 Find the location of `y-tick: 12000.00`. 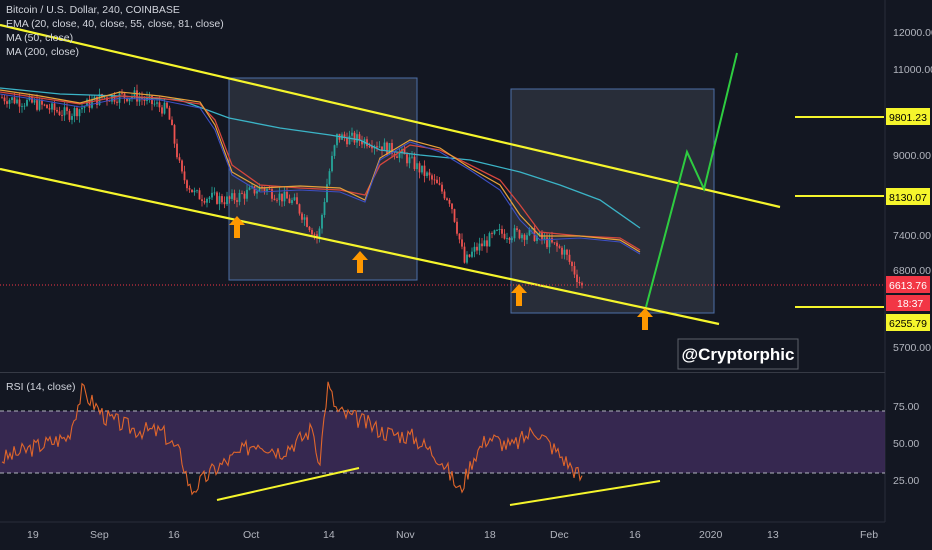

y-tick: 12000.00 is located at coordinates (912, 33).